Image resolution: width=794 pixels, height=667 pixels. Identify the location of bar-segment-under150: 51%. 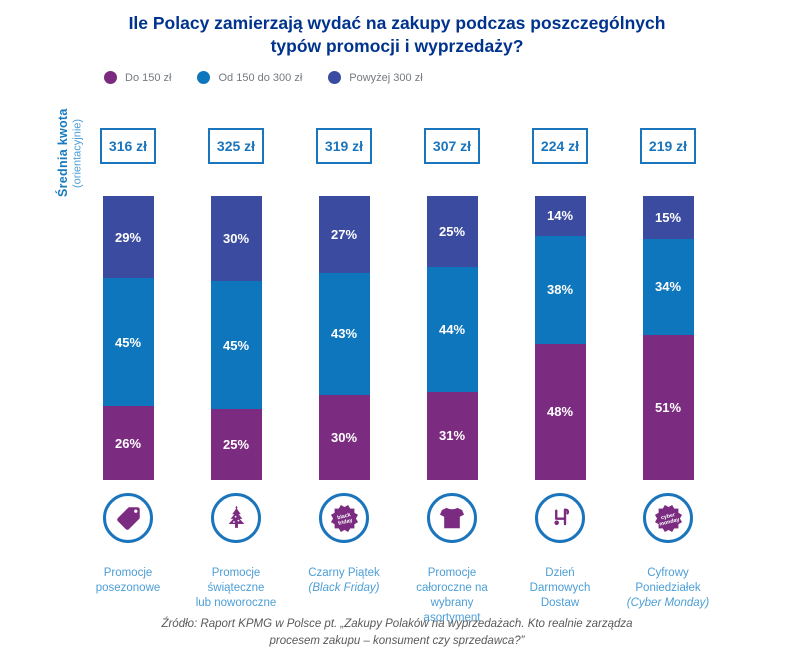
(668, 407).